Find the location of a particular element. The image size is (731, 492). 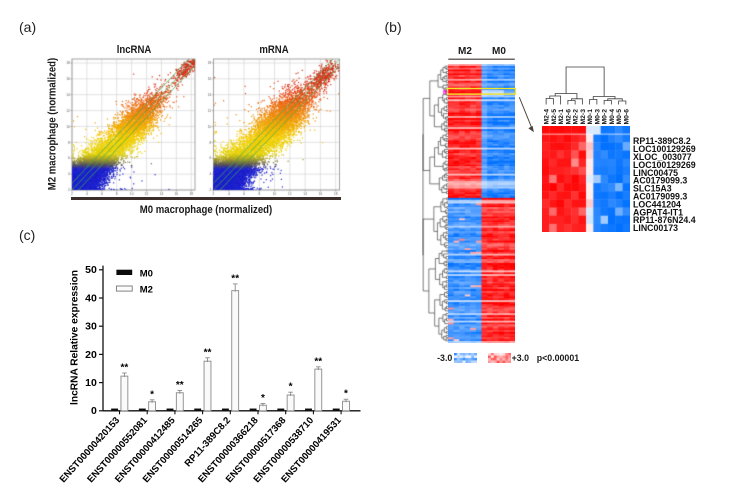

svg-text: M2-5 is located at coordinates (554, 117).